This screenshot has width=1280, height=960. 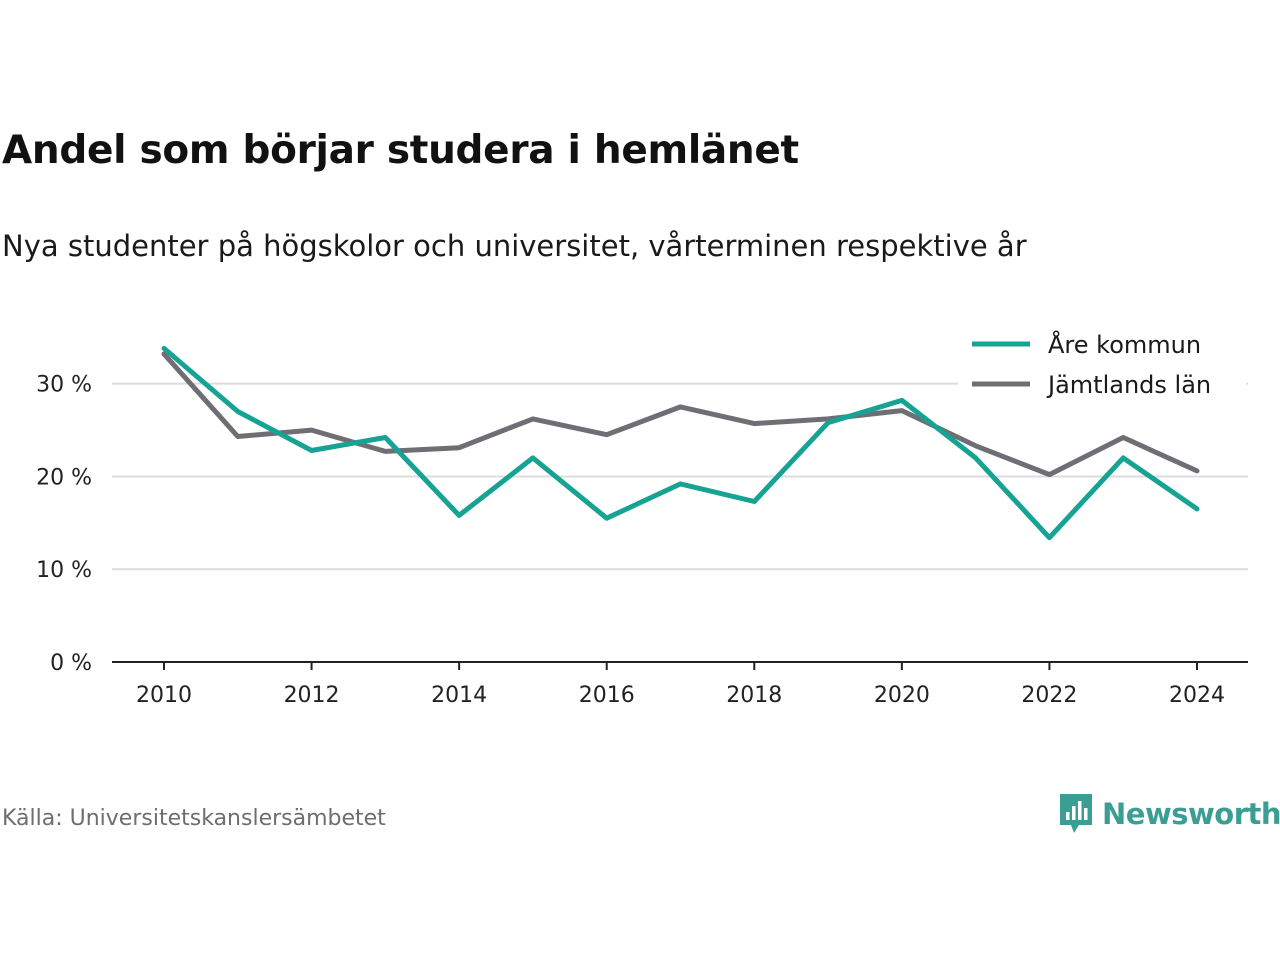 What do you see at coordinates (1191, 814) in the screenshot?
I see `brand-name: Newsworthy` at bounding box center [1191, 814].